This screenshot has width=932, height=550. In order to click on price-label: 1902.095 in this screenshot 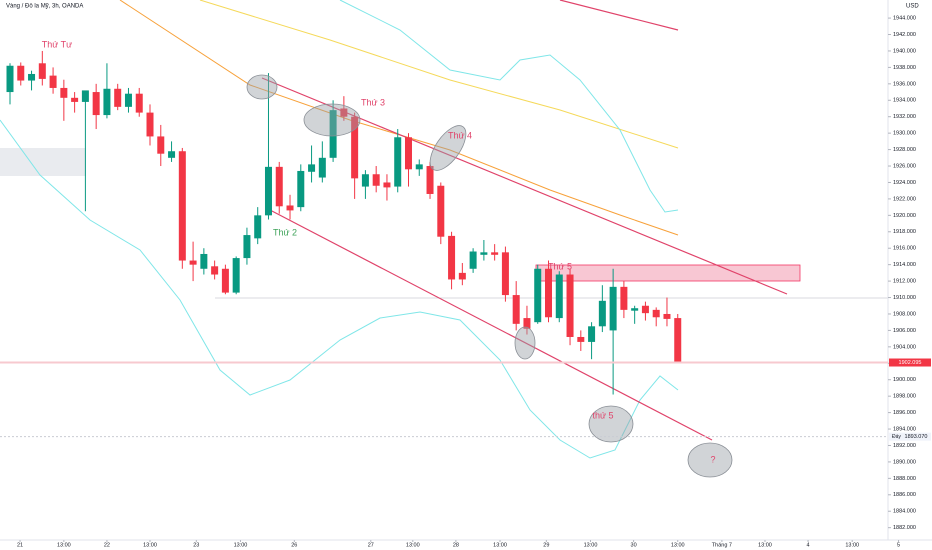, I will do `click(910, 363)`.